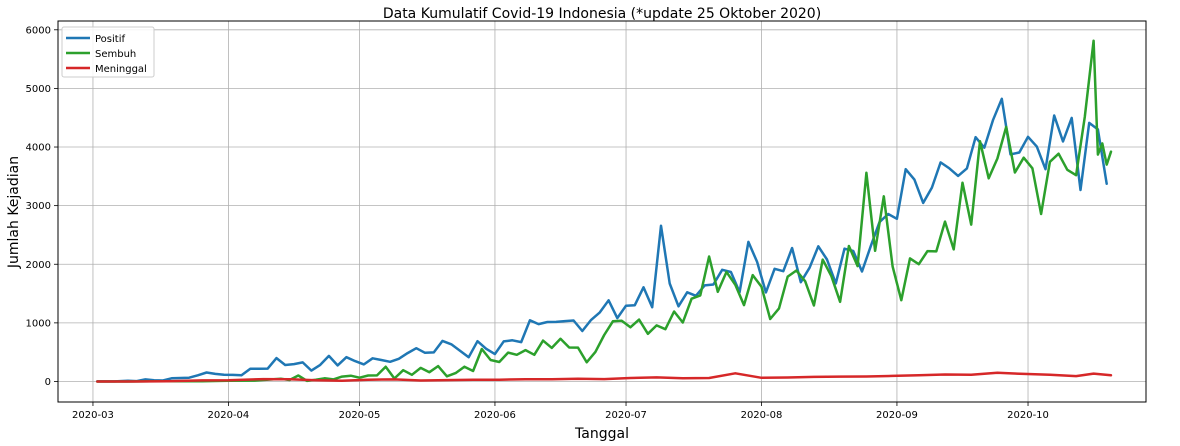 The width and height of the screenshot is (1180, 446). What do you see at coordinates (115, 54) in the screenshot?
I see `legend-label-sembuh: Sembuh` at bounding box center [115, 54].